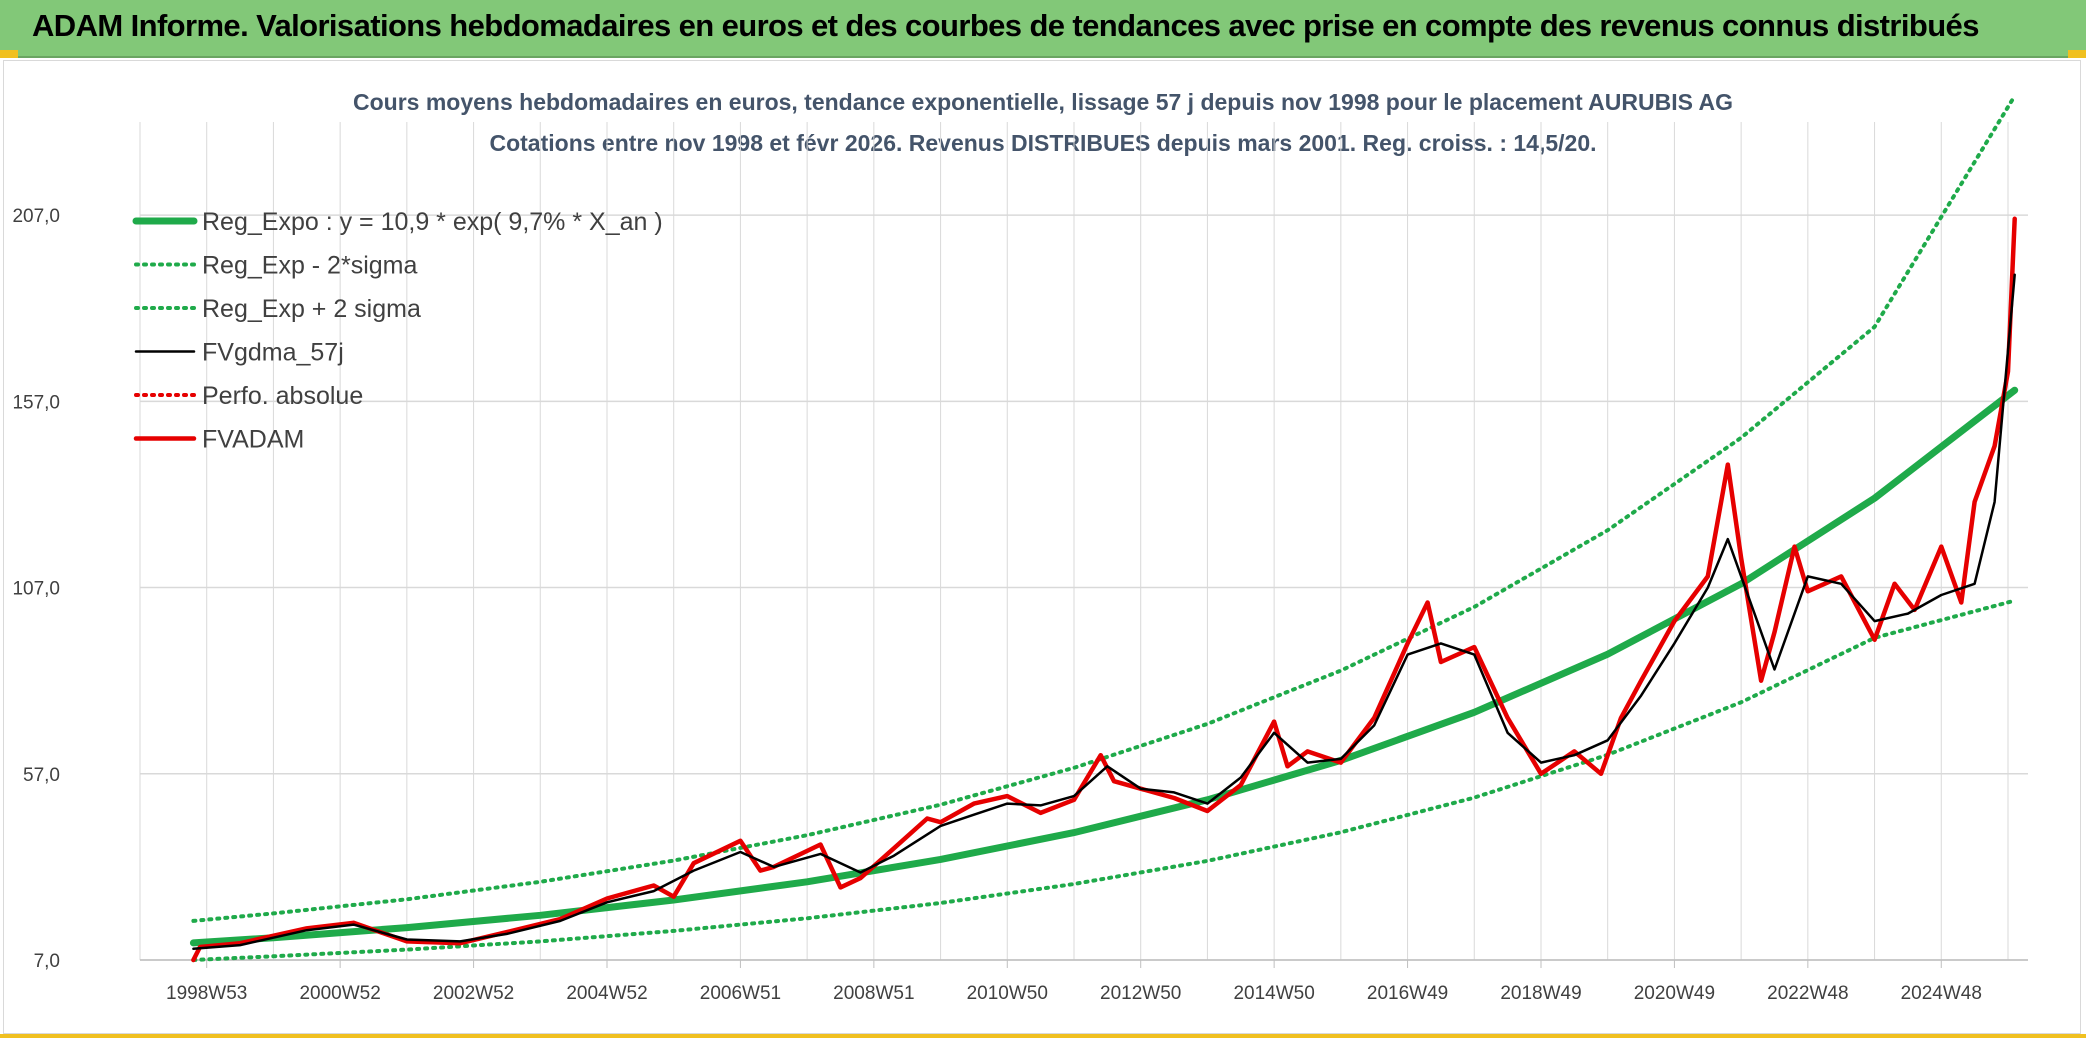 The image size is (2086, 1038). What do you see at coordinates (1273, 993) in the screenshot?
I see `x-tick-label: 2014W50` at bounding box center [1273, 993].